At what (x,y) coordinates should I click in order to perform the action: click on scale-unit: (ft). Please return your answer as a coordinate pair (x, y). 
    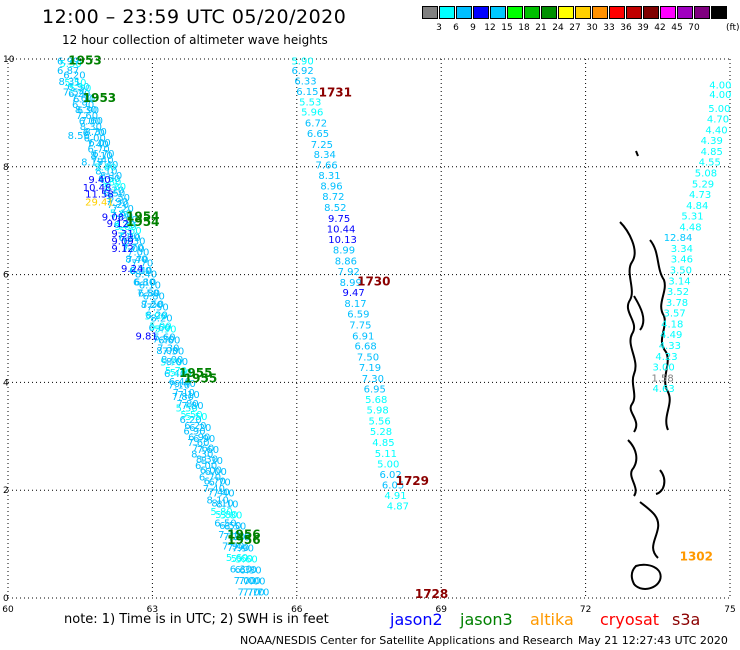
    Looking at the image, I should click on (733, 28).